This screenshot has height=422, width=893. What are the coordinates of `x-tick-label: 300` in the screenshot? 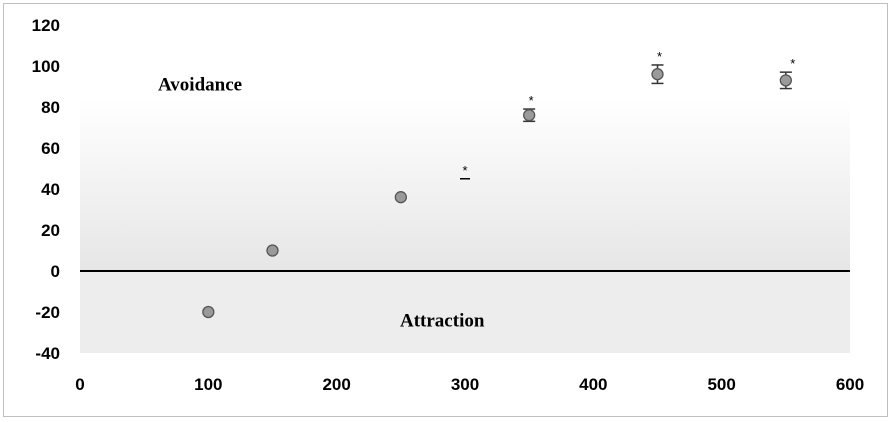 It's located at (465, 384).